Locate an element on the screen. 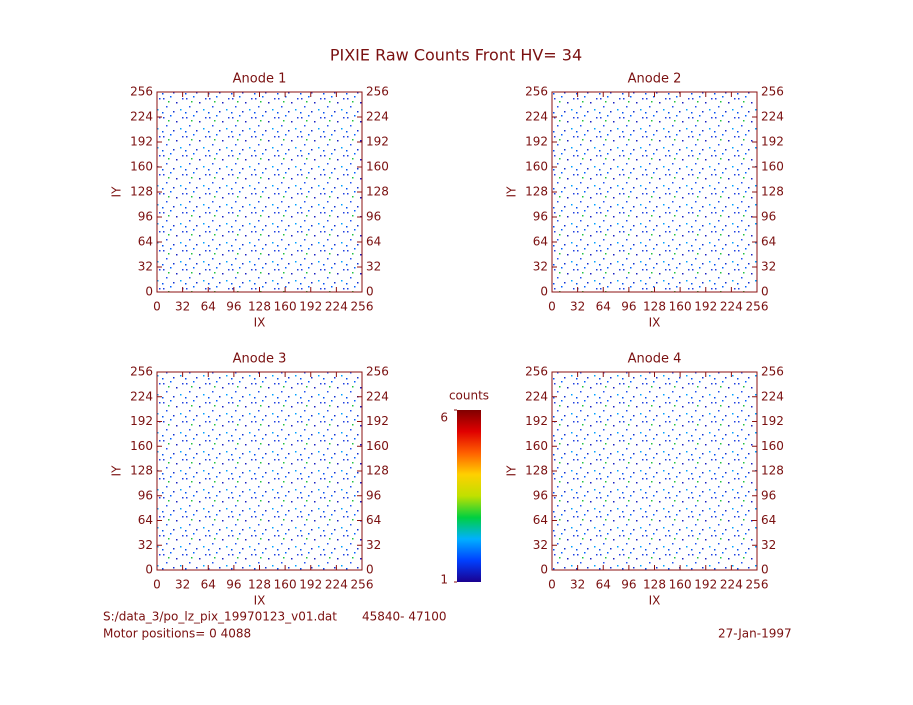 The image size is (913, 705). colorbar-tick-label: 6 is located at coordinates (444, 418).